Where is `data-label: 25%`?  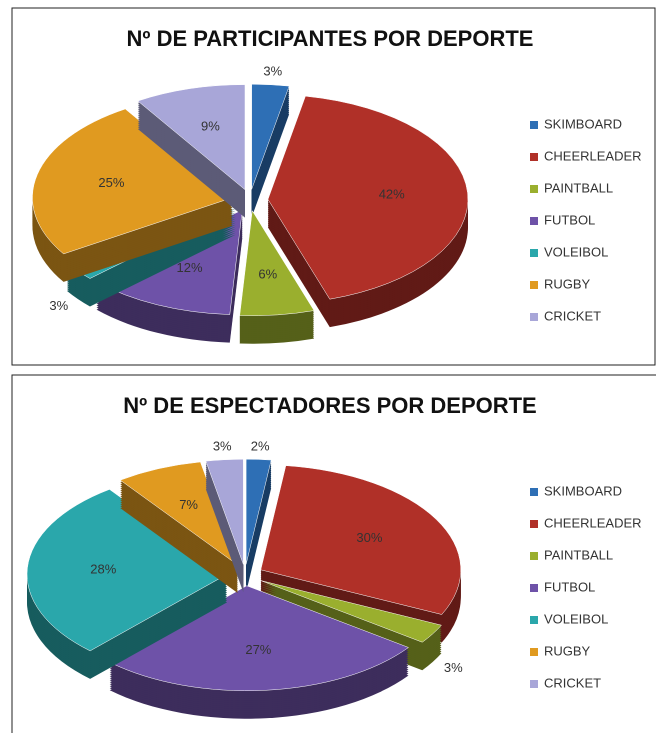 data-label: 25% is located at coordinates (111, 182).